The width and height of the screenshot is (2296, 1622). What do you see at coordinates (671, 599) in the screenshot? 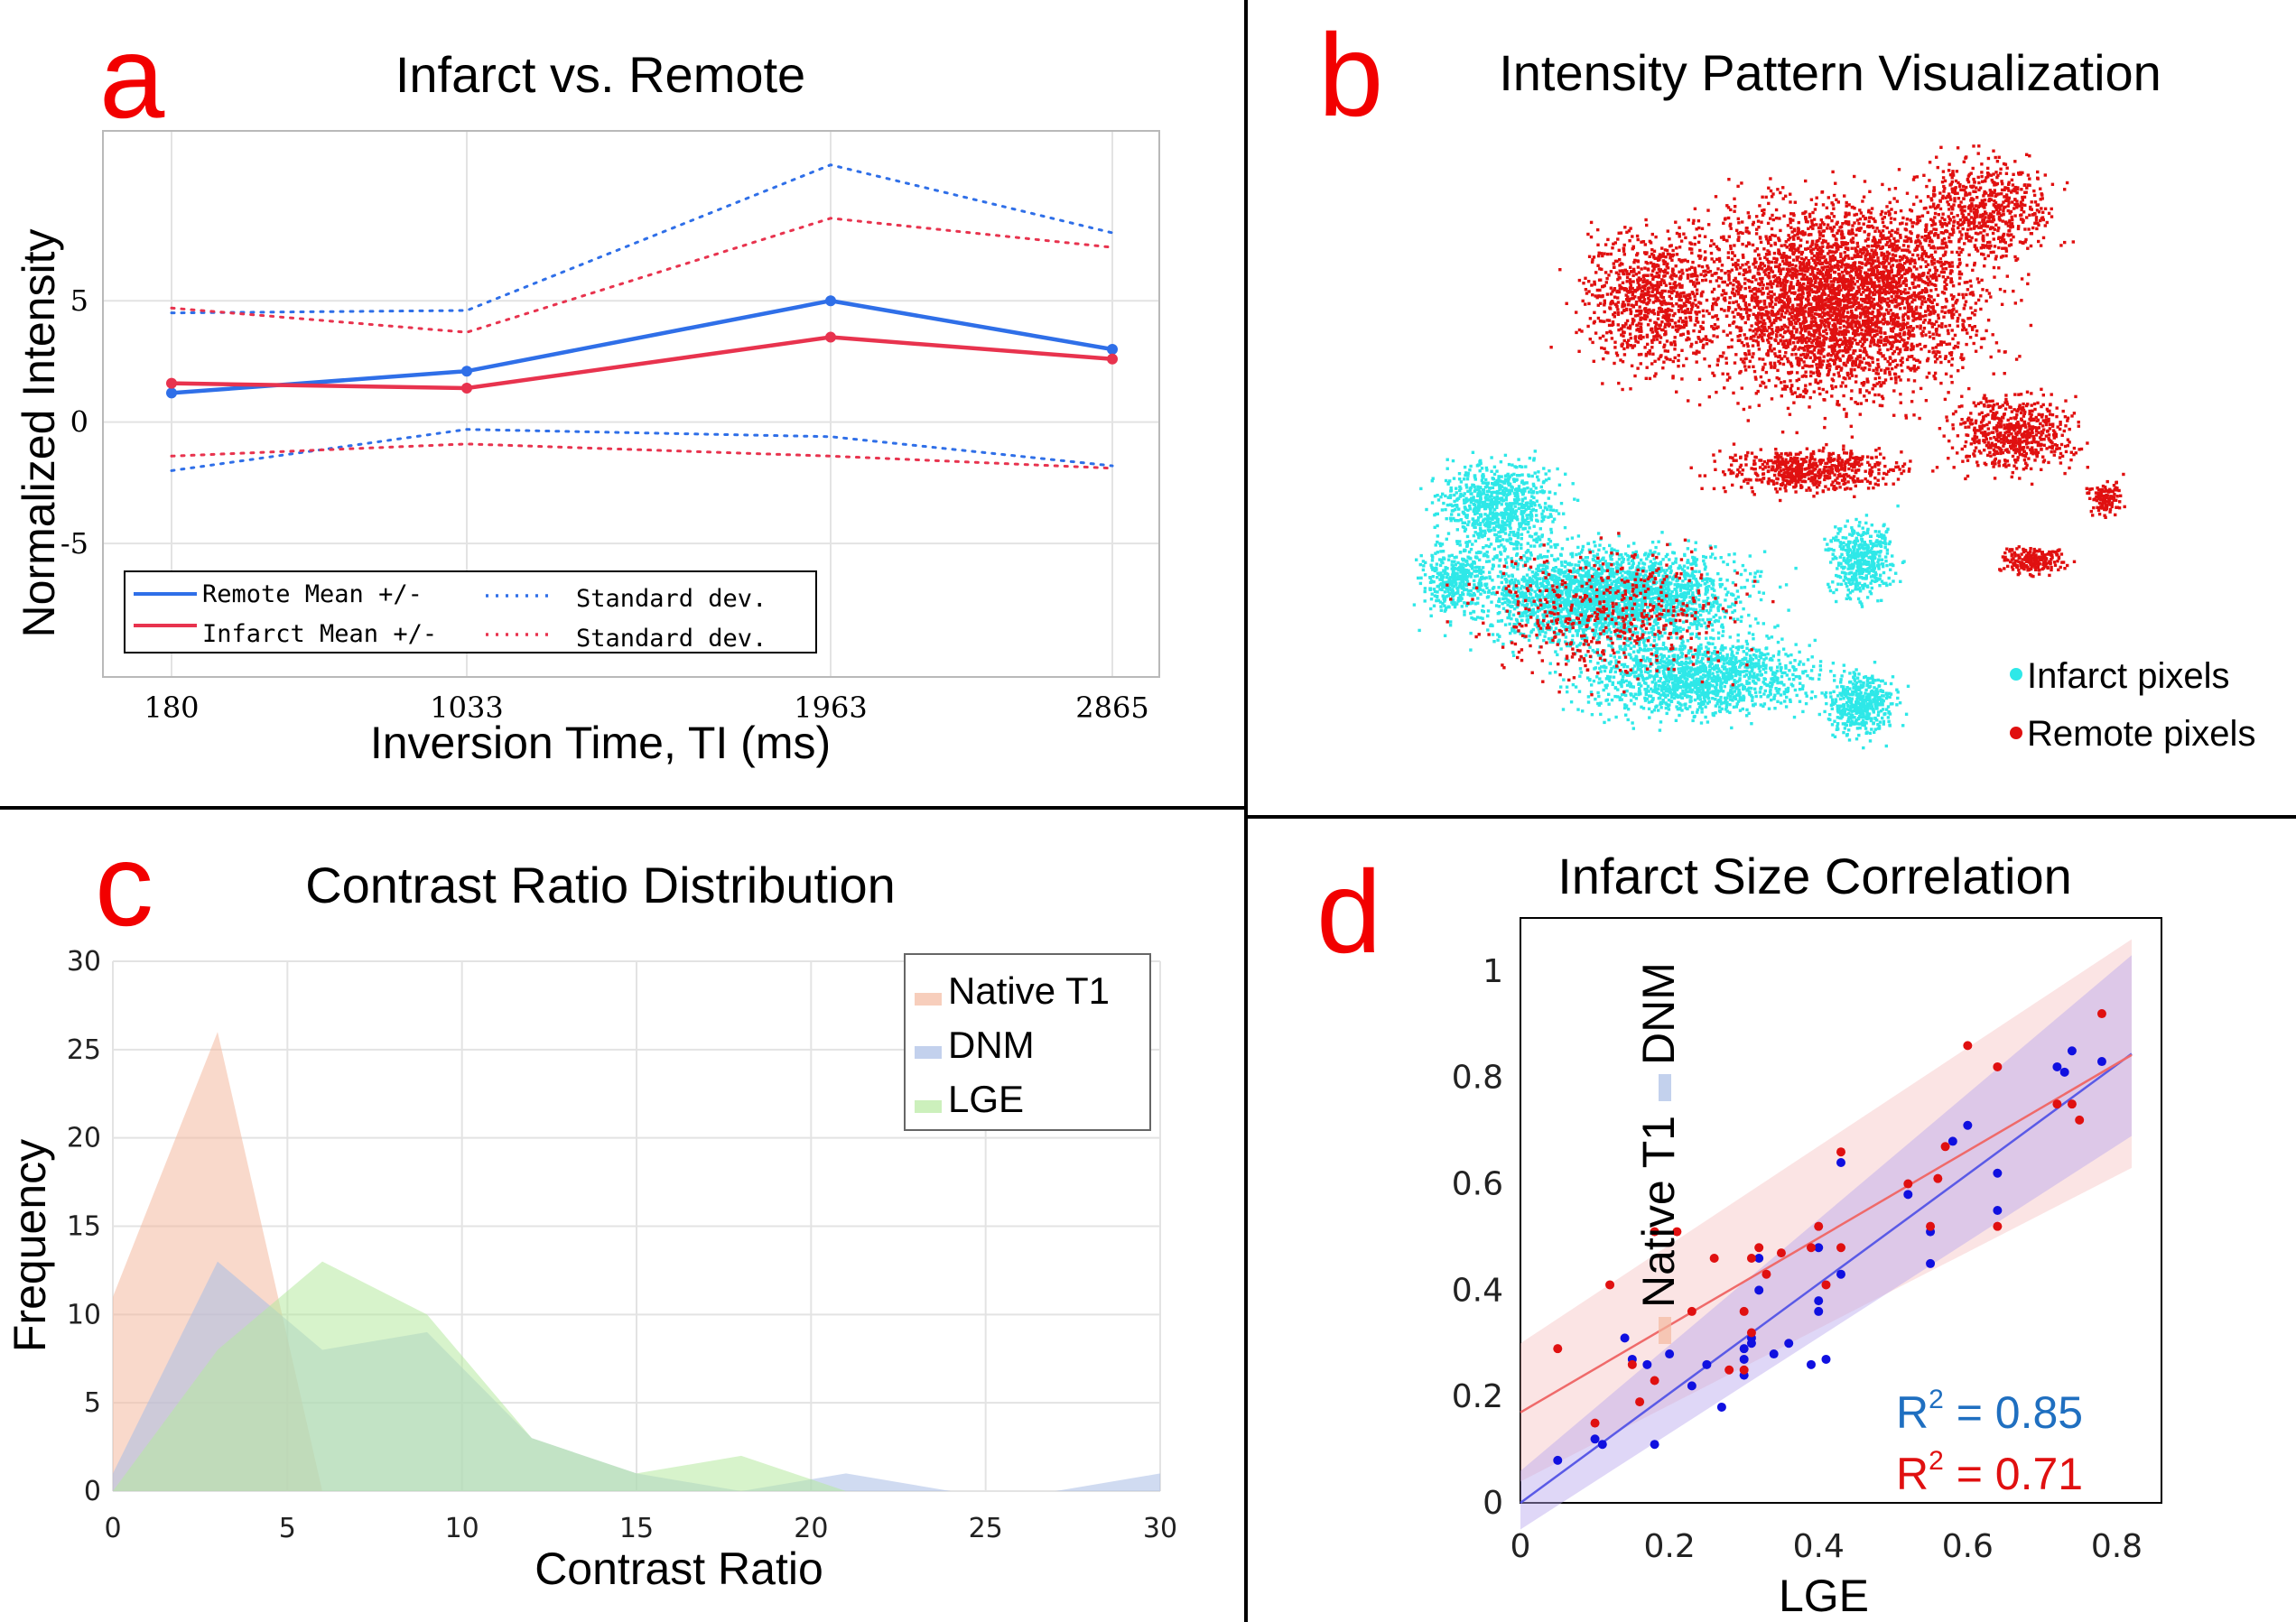
I see `legend-remote-sd-label: Standard dev.` at bounding box center [671, 599].